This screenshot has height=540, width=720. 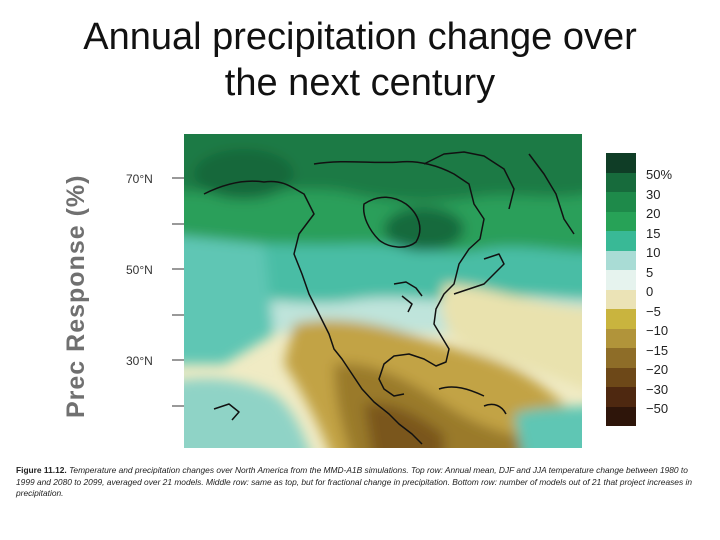 I want to click on legend-label: 10, so click(x=653, y=252).